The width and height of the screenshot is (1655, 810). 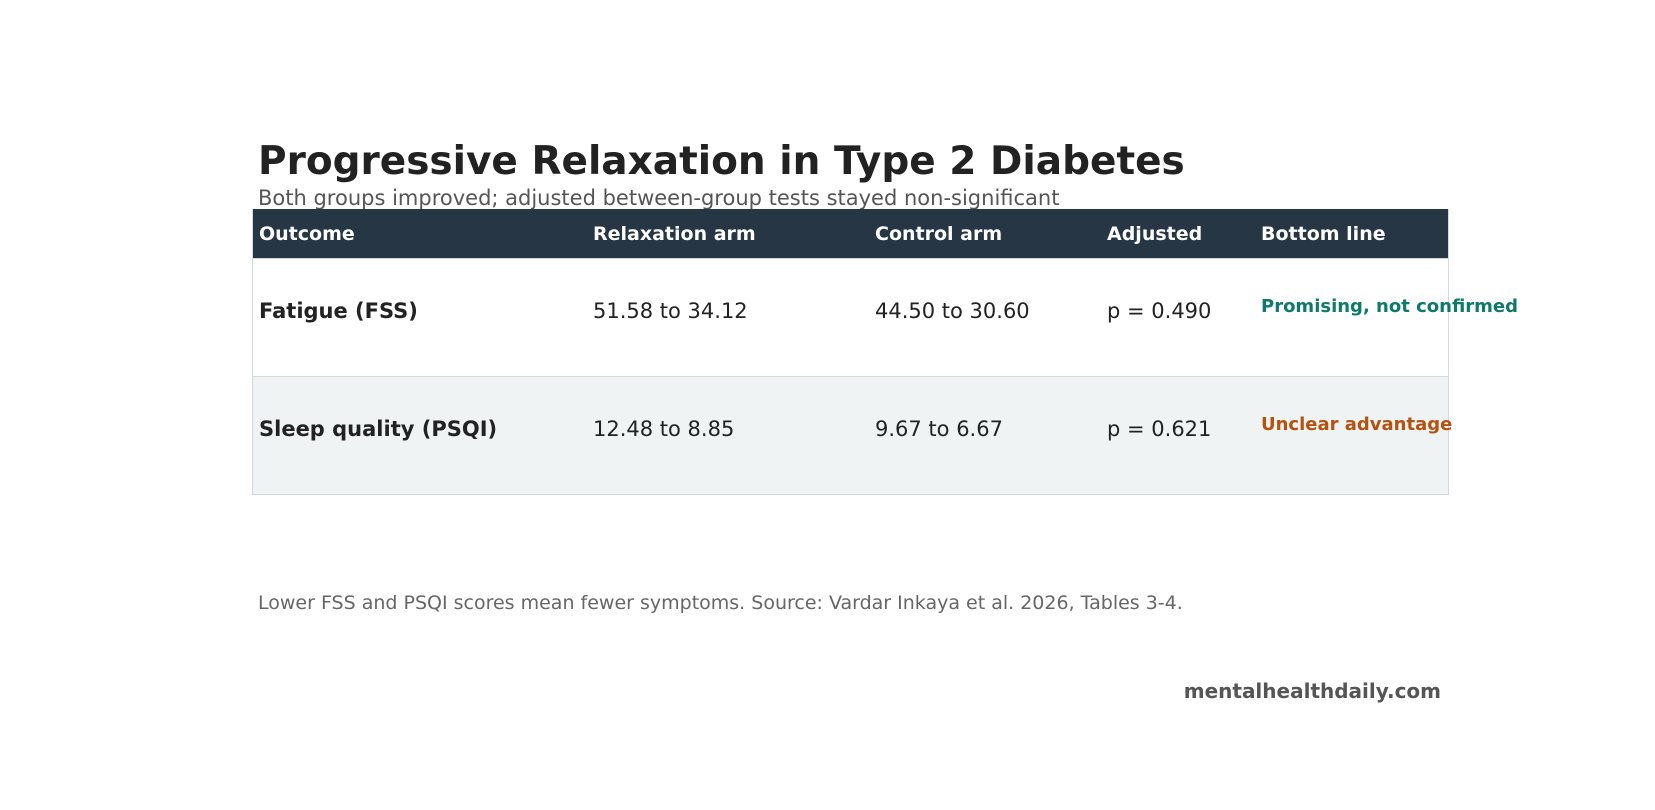 I want to click on outcome-cell: Fatigue (FSS), so click(x=338, y=311).